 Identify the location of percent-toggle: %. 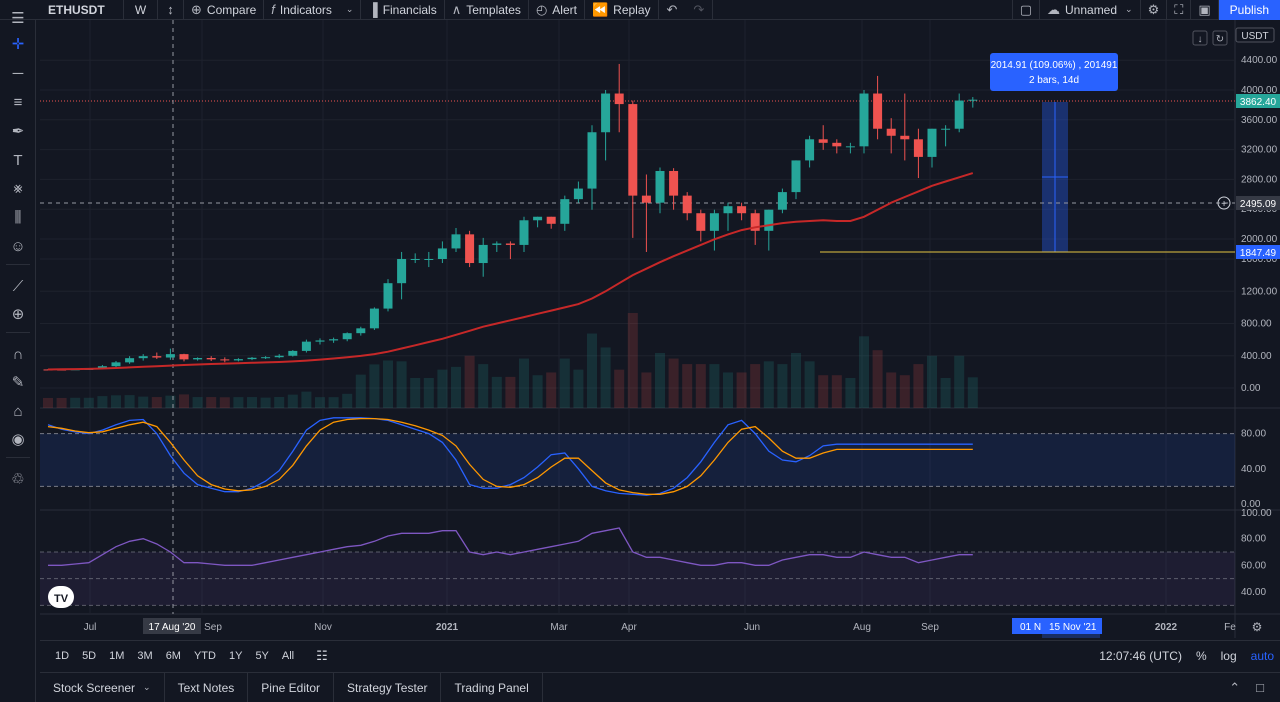
(1201, 655).